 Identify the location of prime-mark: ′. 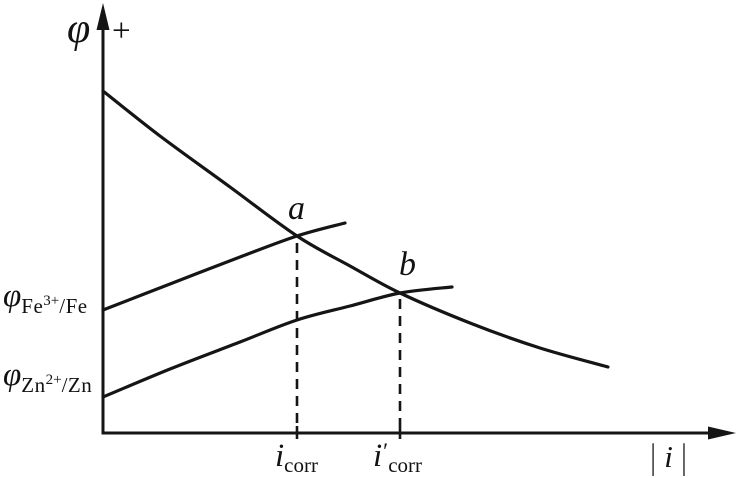
(386, 451).